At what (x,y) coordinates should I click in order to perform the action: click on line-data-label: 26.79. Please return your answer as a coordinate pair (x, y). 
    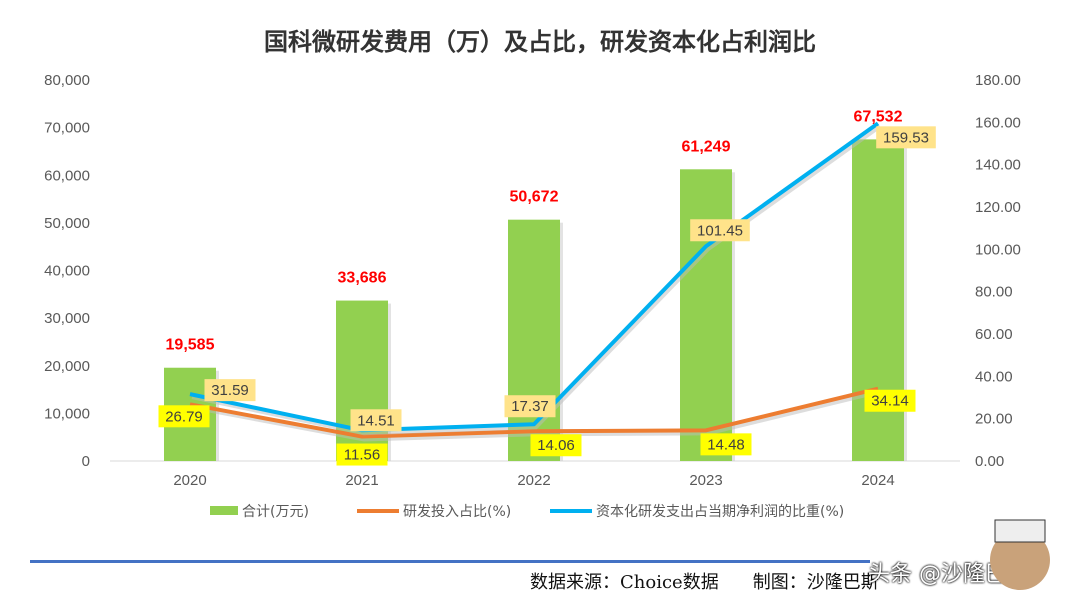
    Looking at the image, I should click on (184, 416).